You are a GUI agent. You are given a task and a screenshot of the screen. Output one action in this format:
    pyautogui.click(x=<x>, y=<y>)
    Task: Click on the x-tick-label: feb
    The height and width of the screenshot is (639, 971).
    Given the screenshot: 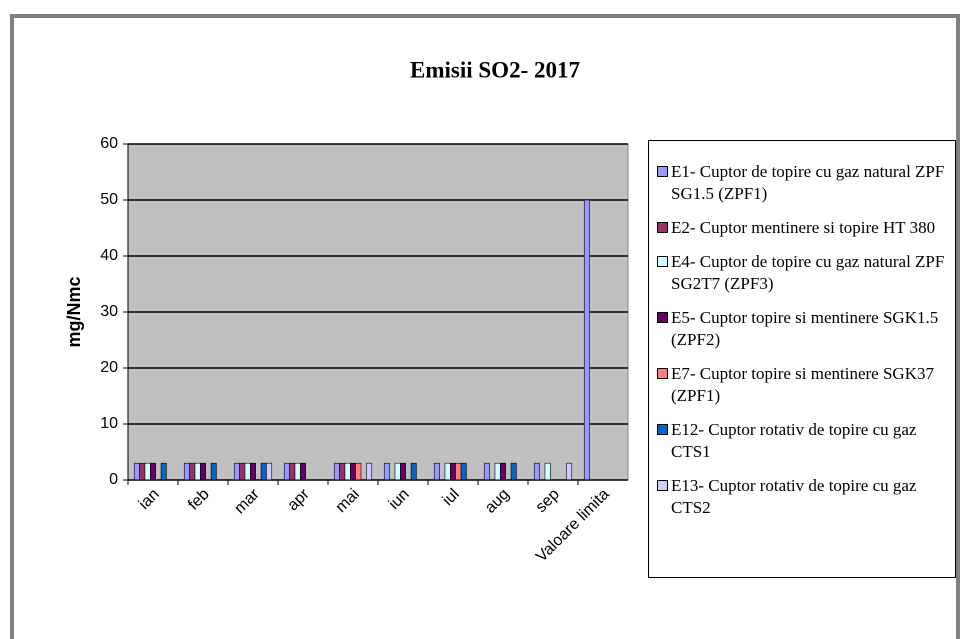 What is the action you would take?
    pyautogui.click(x=199, y=500)
    